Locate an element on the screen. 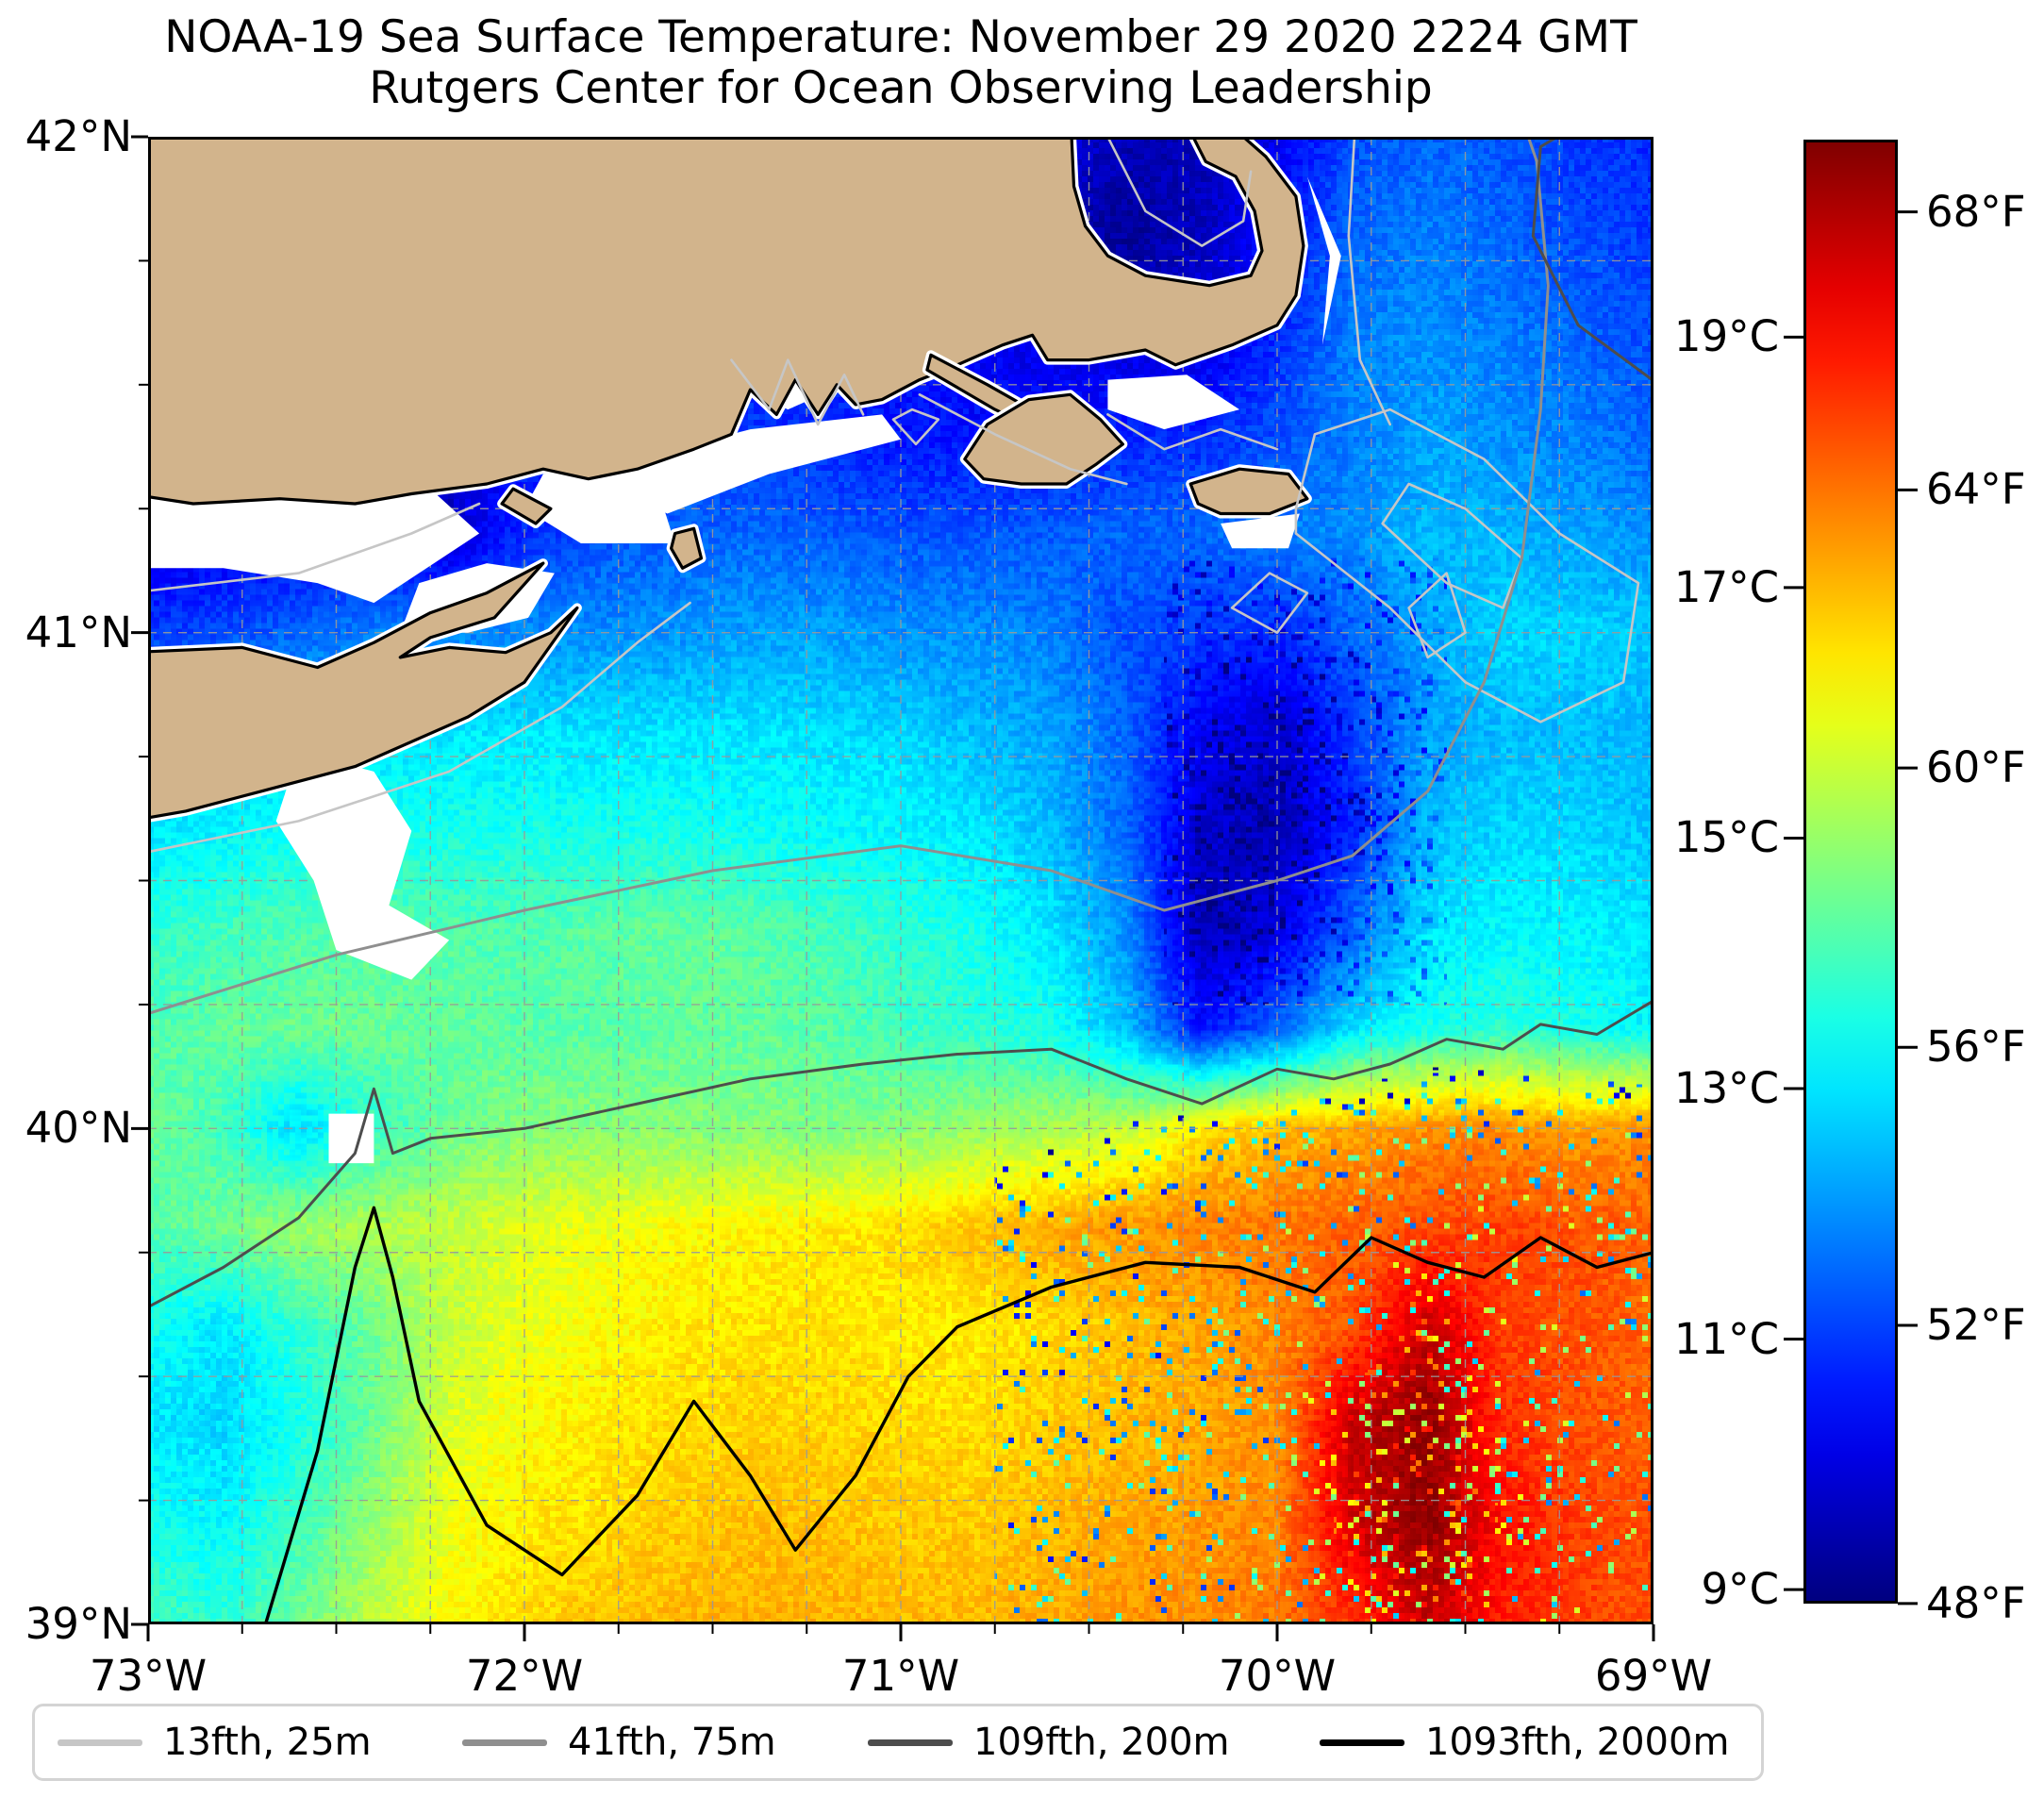  colorbar-celsius-tick-label: 15°C is located at coordinates (1726, 837).